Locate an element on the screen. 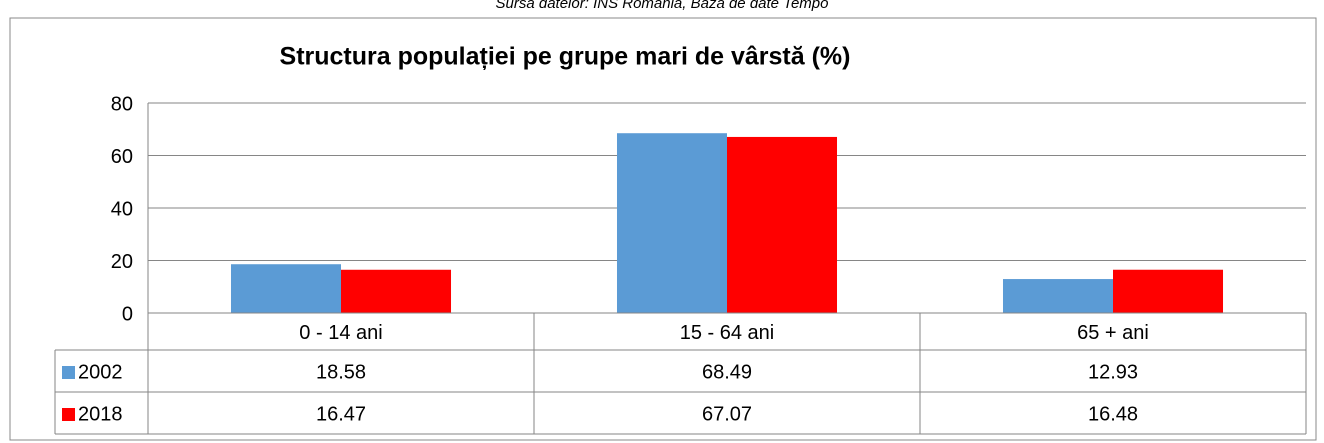 The width and height of the screenshot is (1324, 443). y-tick-label: 80 is located at coordinates (122, 104).